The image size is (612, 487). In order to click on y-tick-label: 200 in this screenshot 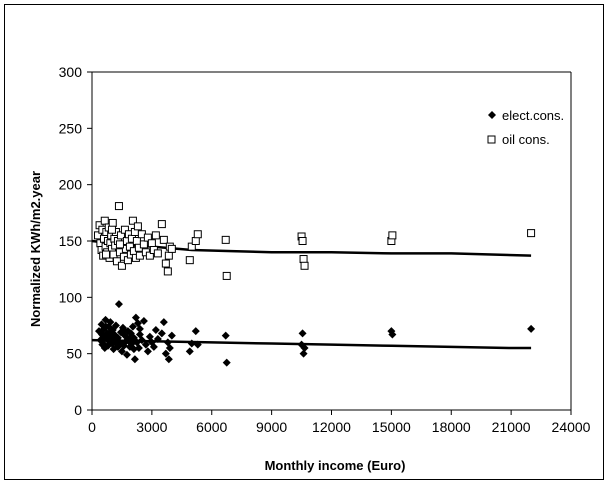, I will do `click(71, 185)`.